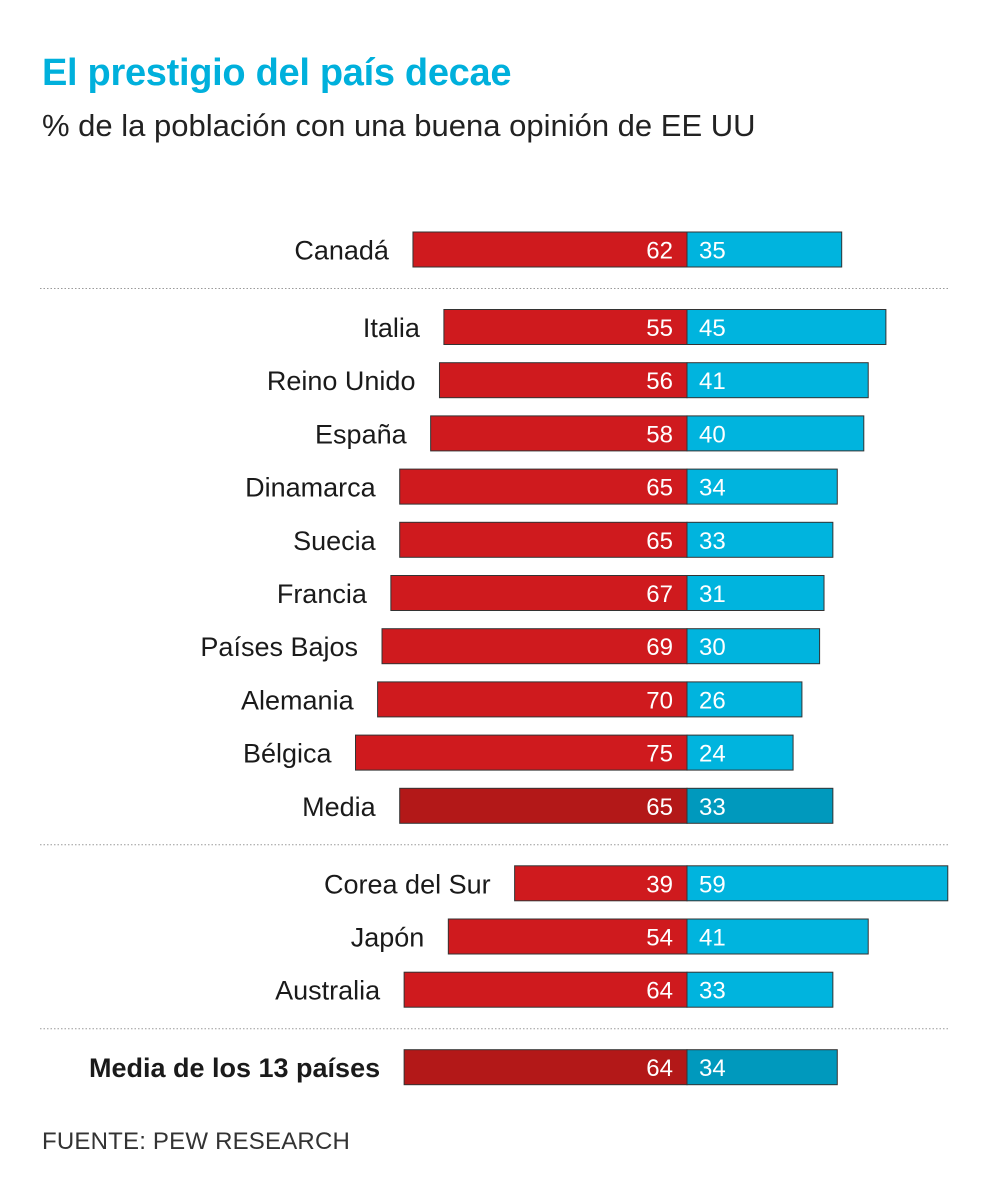  I want to click on data-label-right: 59, so click(712, 884).